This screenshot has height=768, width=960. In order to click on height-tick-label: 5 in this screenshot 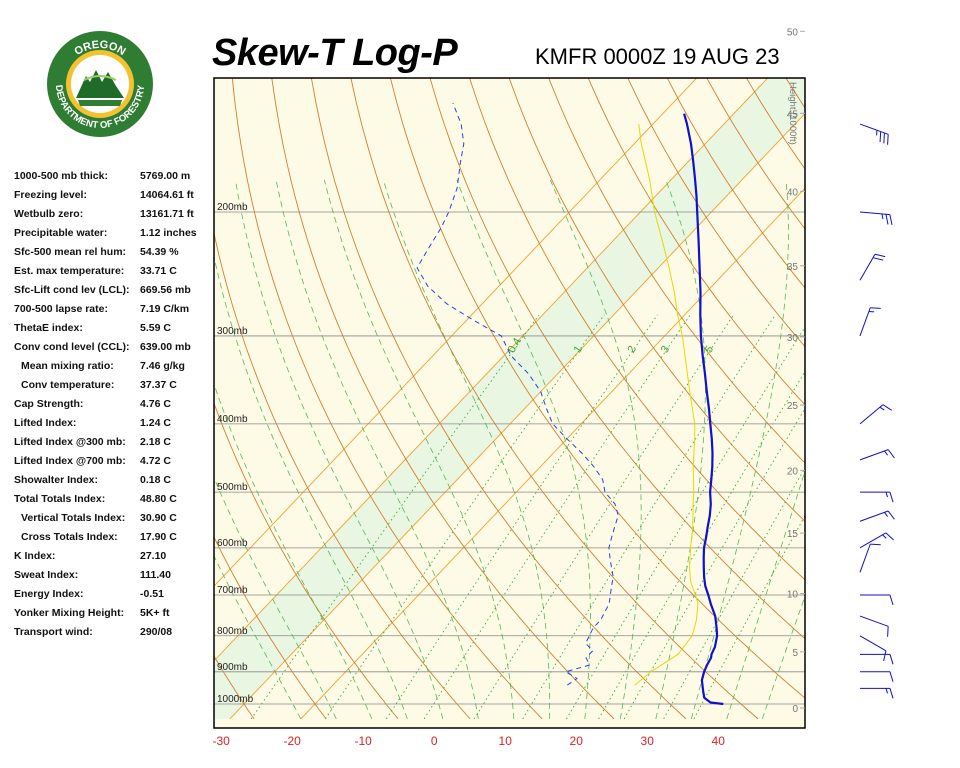, I will do `click(795, 653)`.